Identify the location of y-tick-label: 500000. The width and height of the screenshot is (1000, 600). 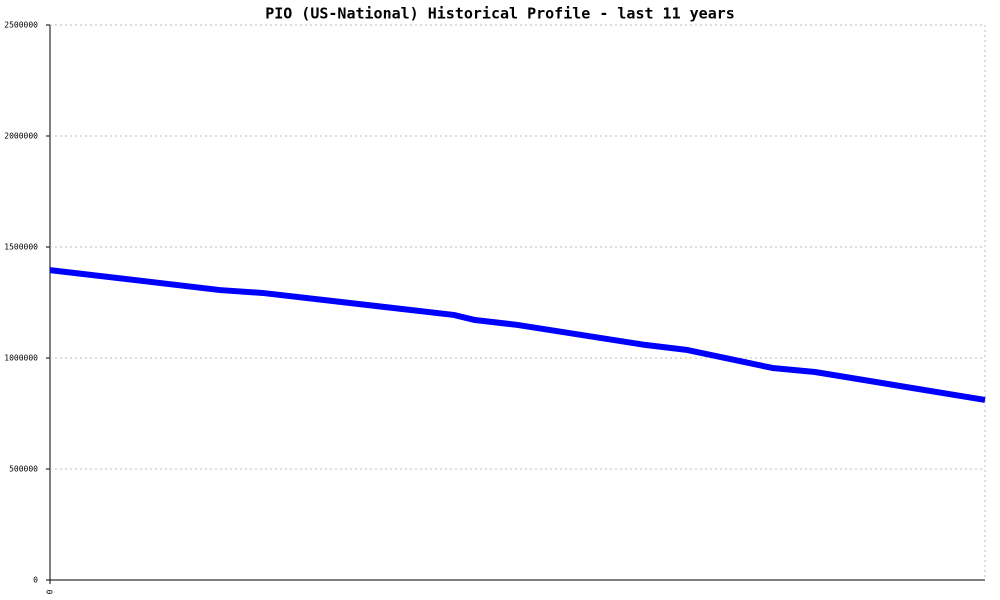
(23, 469).